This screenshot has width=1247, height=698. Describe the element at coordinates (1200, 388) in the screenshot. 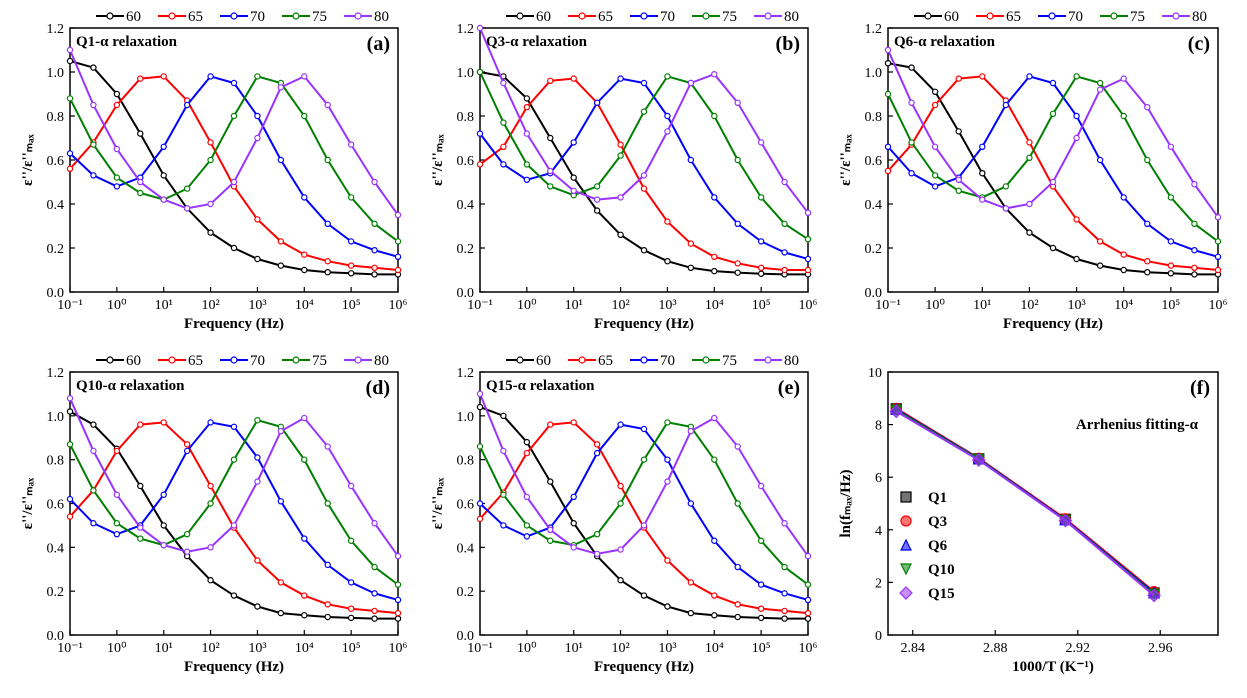

I see `panel-label: (f)` at that location.